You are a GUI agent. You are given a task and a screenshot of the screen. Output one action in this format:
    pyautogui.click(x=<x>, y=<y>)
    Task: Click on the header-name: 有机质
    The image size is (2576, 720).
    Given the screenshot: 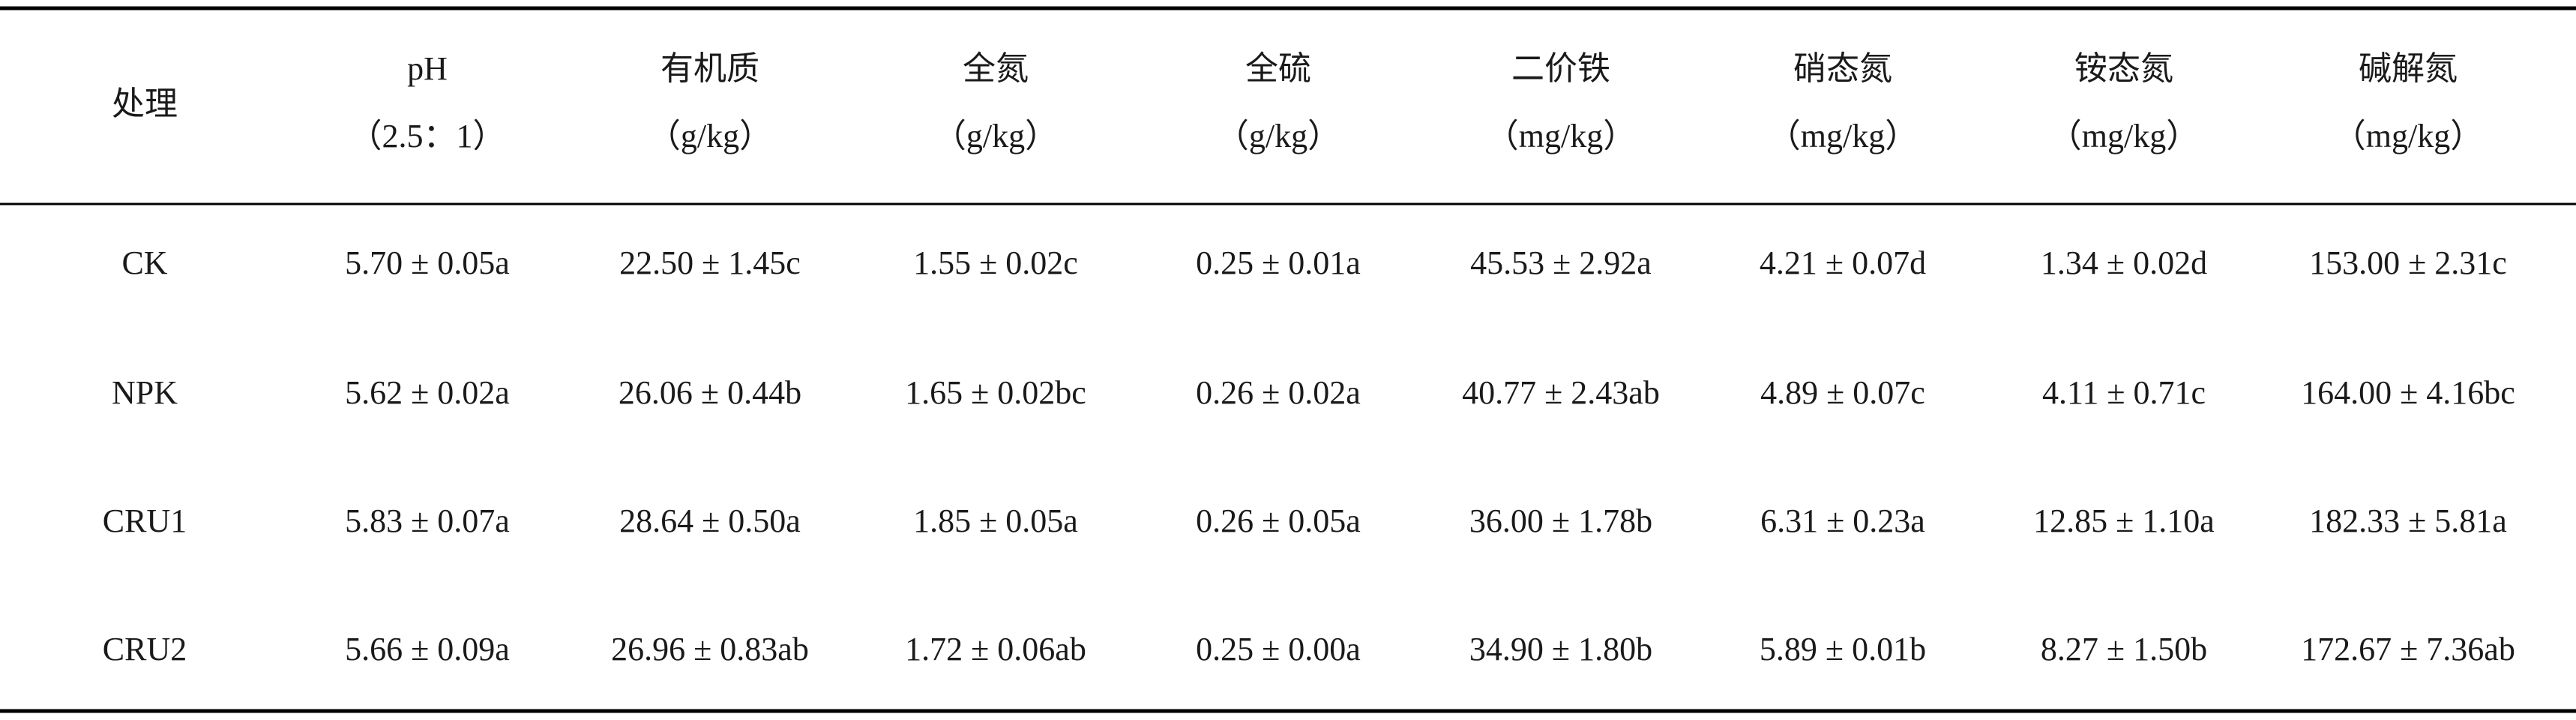 What is the action you would take?
    pyautogui.click(x=709, y=68)
    